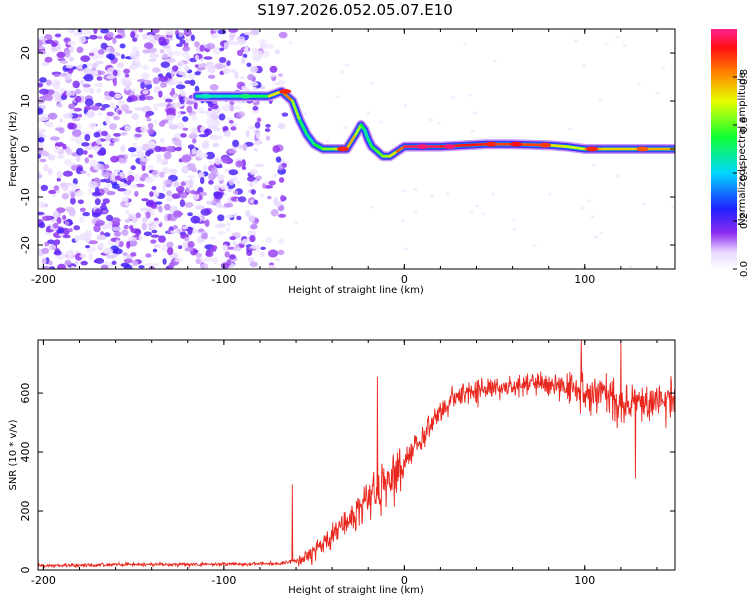 This screenshot has height=600, width=750. What do you see at coordinates (25, 570) in the screenshot?
I see `snr-y-tick-label: 0` at bounding box center [25, 570].